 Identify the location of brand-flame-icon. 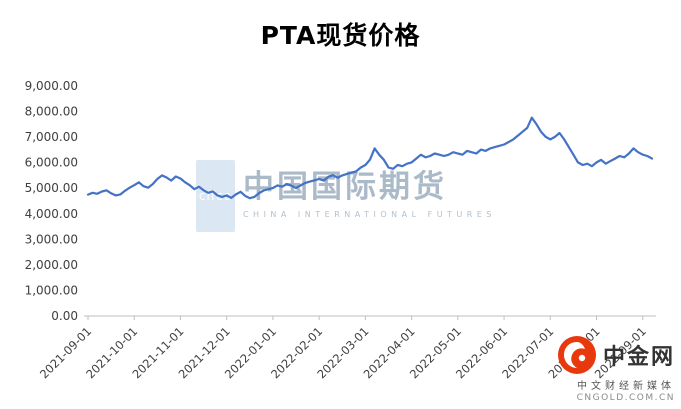
(576, 355).